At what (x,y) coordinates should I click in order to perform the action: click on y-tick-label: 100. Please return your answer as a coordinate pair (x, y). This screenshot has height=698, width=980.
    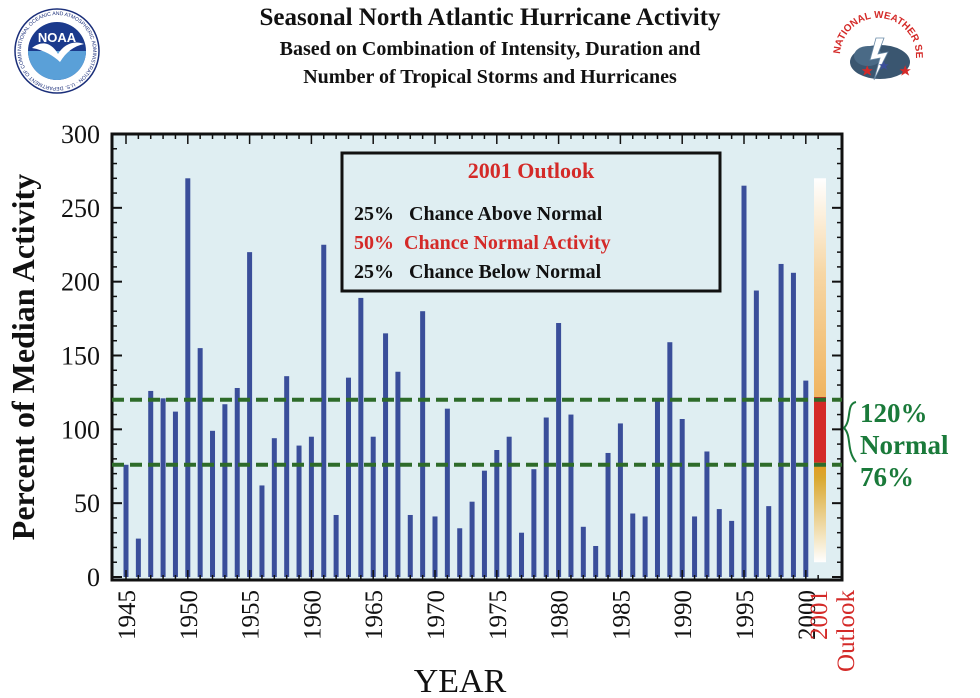
    Looking at the image, I should click on (80, 429).